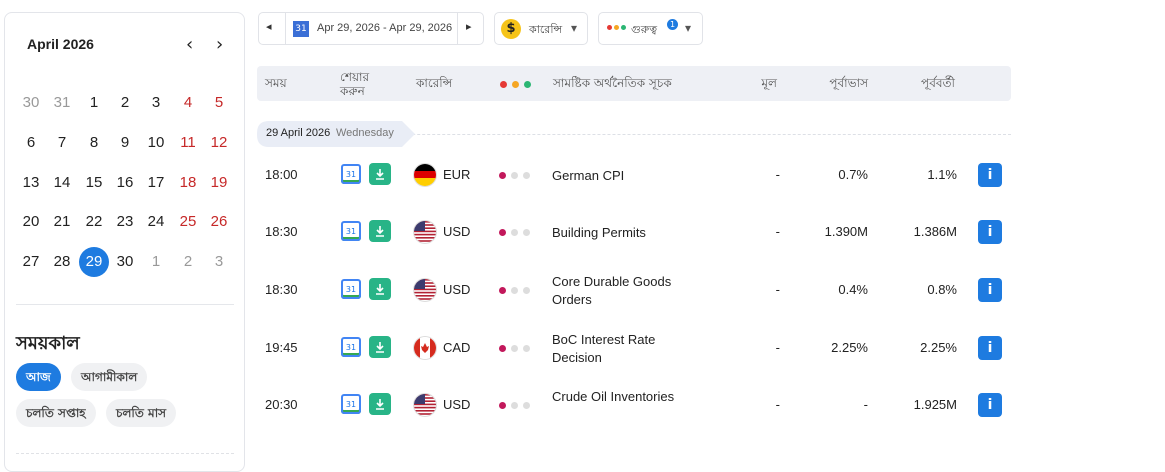 This screenshot has width=1165, height=472. I want to click on date-tag-bg, so click(336, 134).